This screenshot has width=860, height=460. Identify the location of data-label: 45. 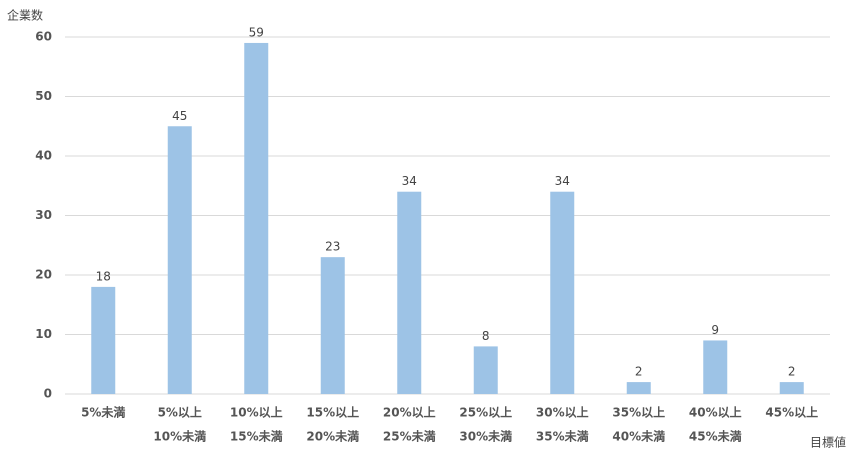
(179, 116).